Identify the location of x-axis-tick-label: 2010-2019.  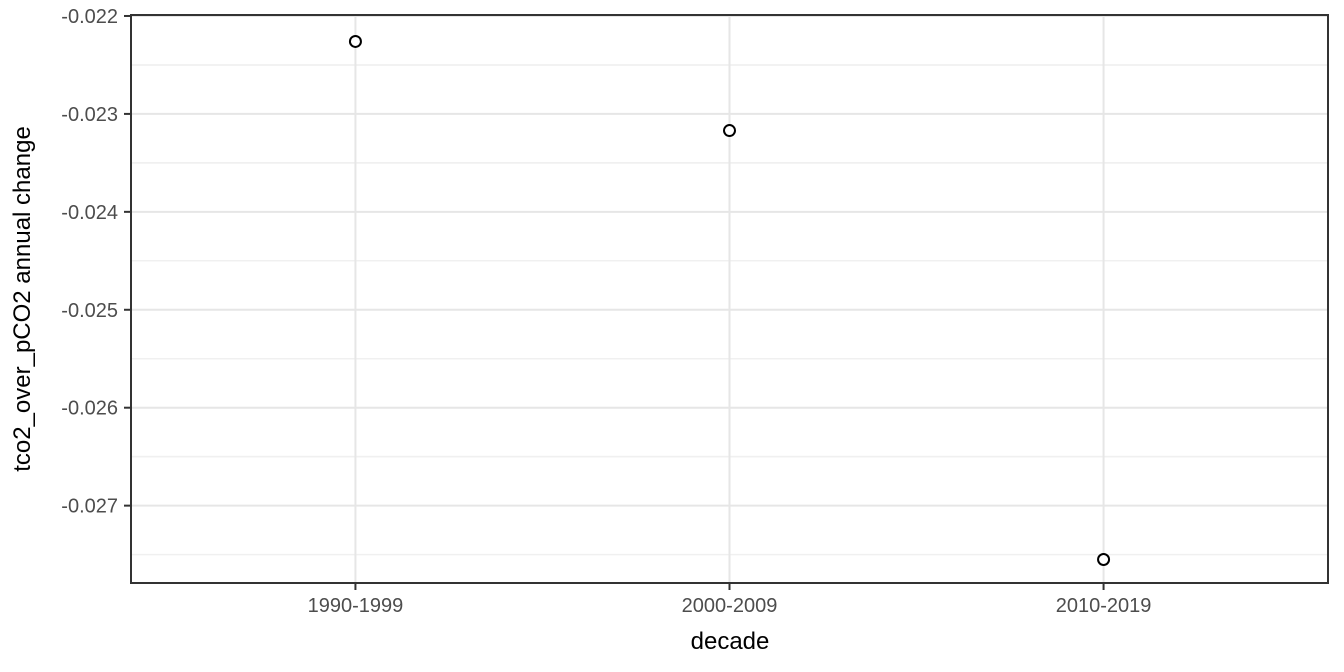
(1104, 606).